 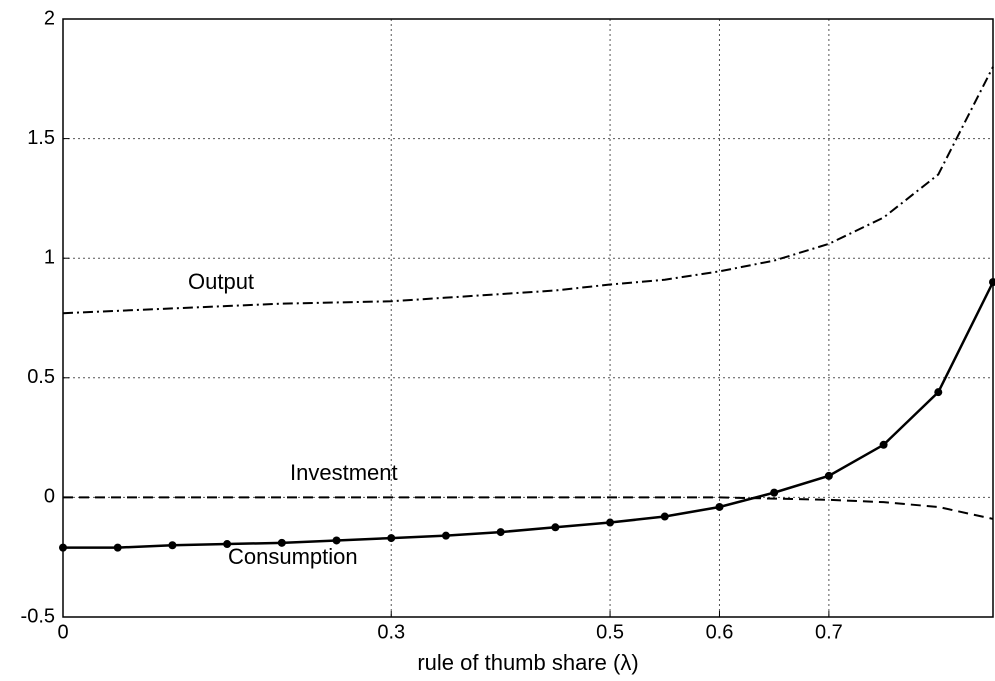 I want to click on x-tick-label: 0, so click(x=62, y=632).